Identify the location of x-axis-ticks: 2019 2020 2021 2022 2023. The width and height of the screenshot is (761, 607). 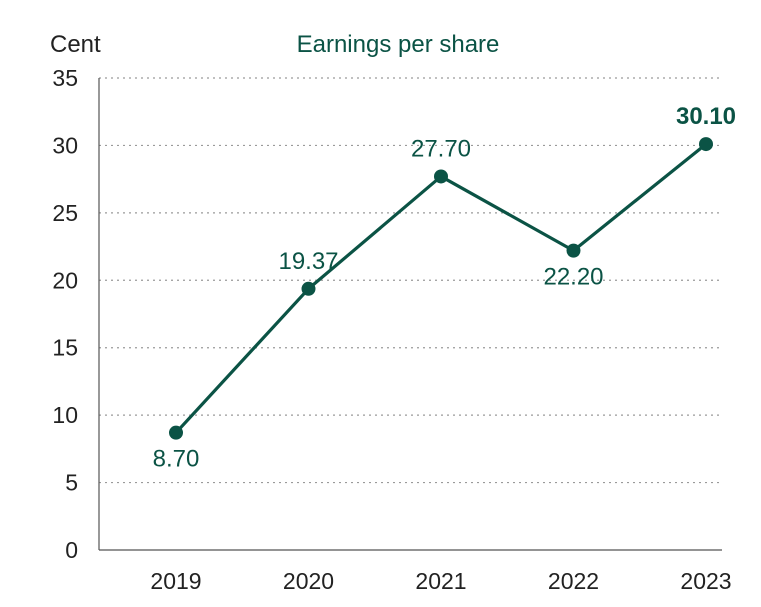
(440, 581).